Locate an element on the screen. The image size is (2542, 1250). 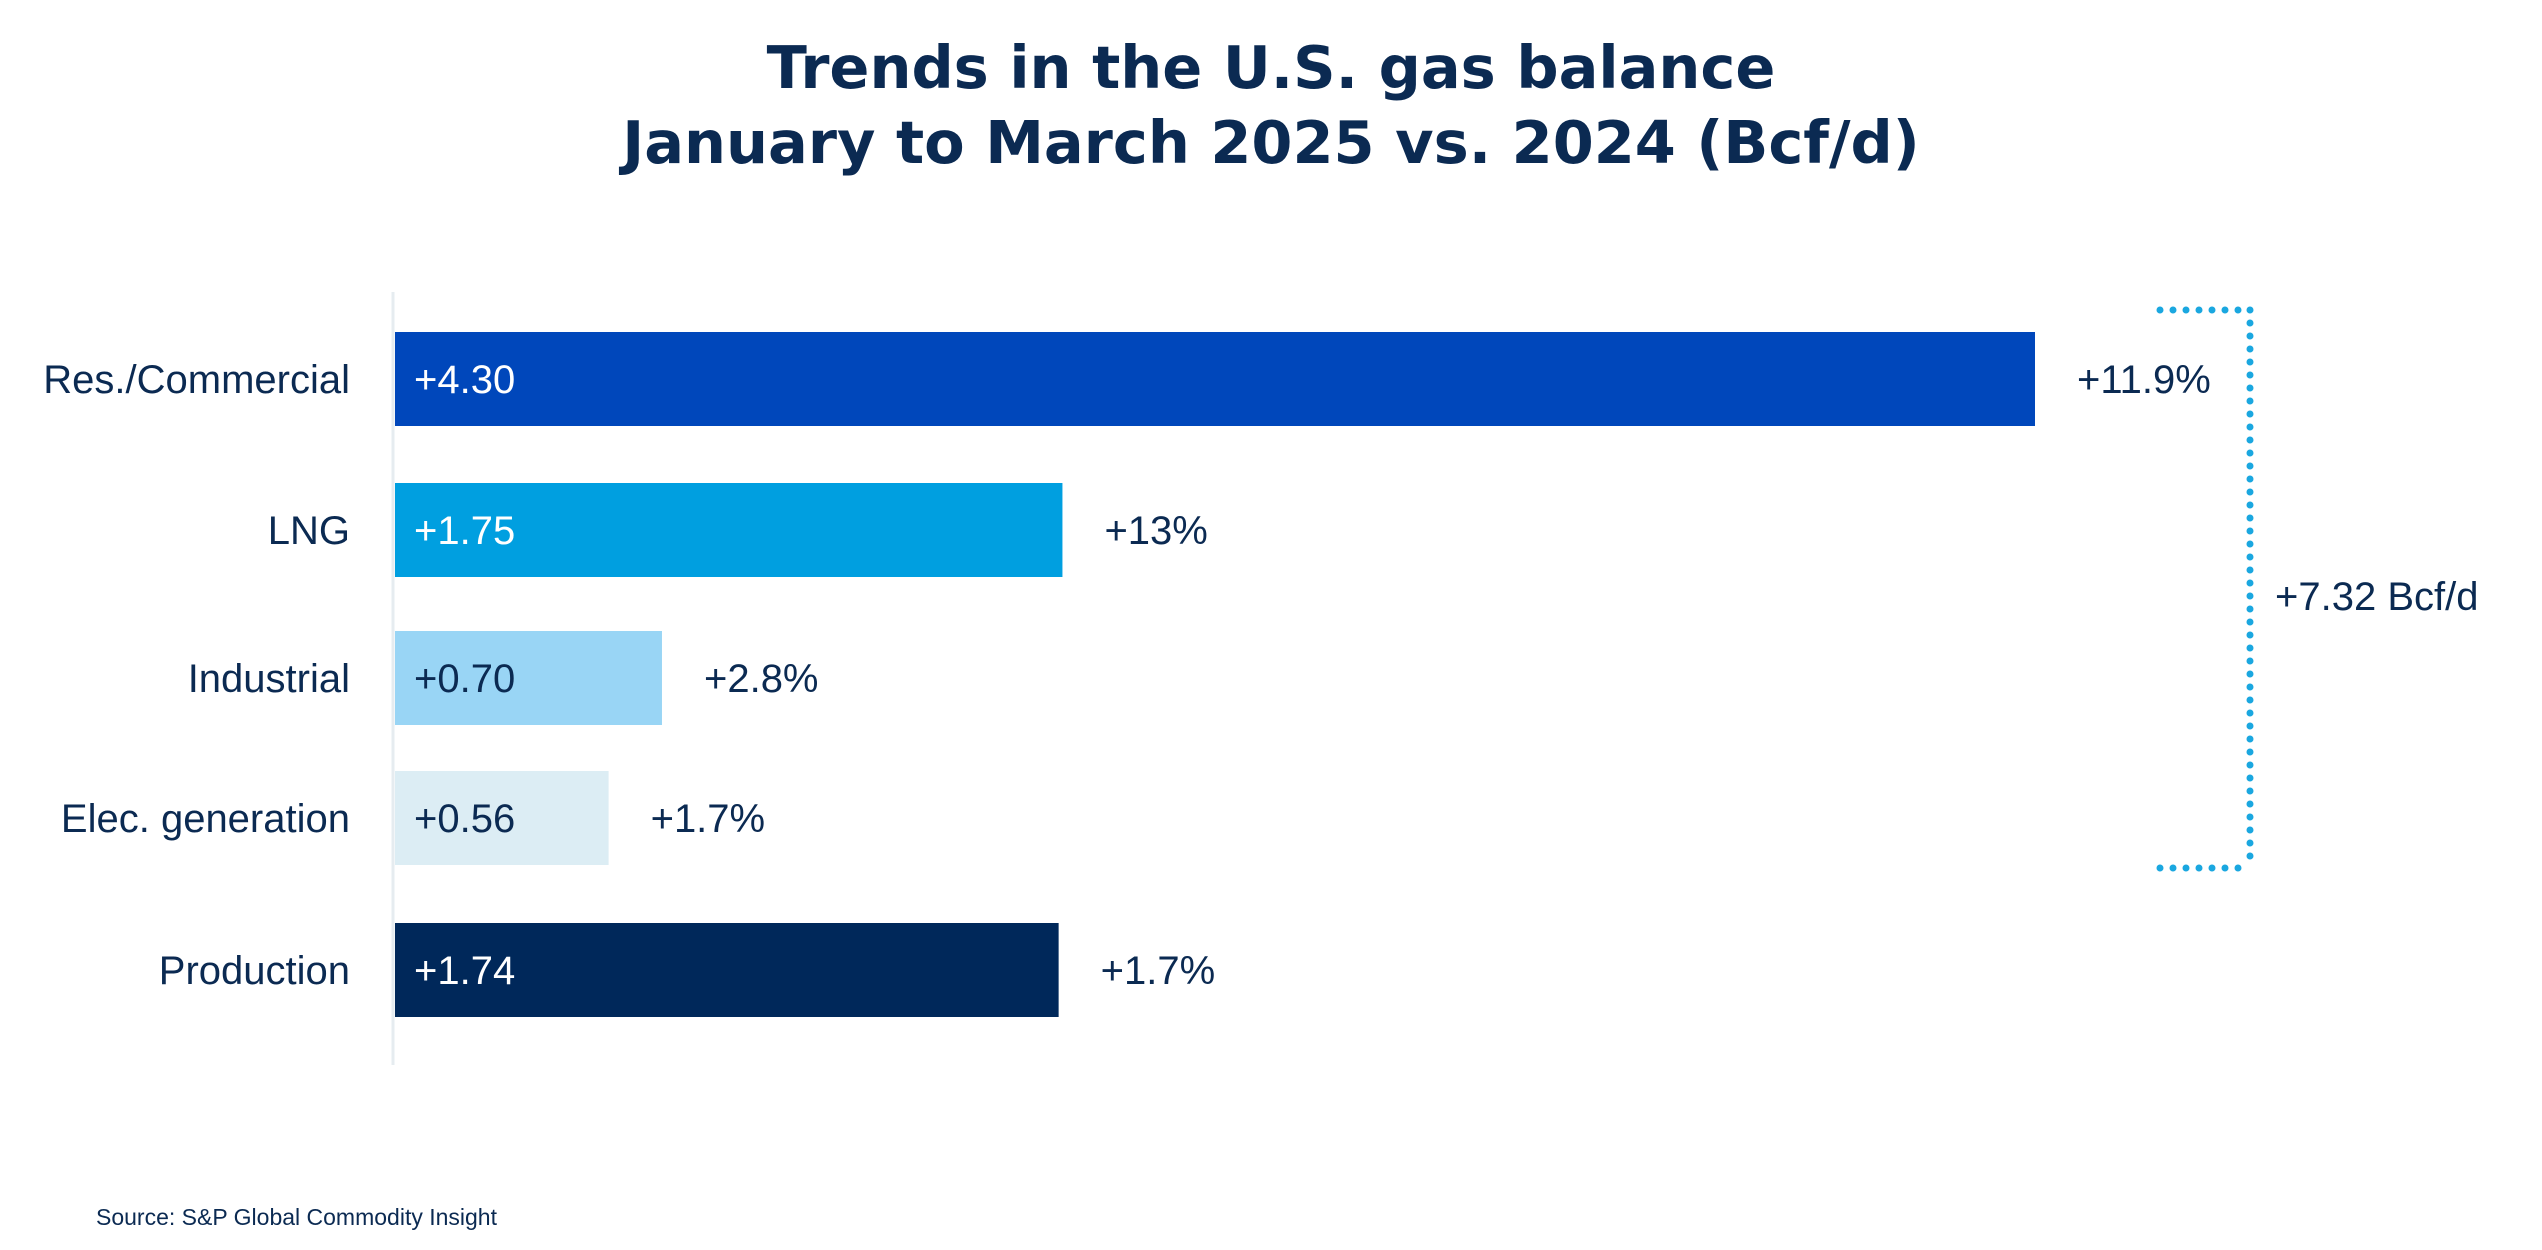
chart-subtitle: January to March 2025 vs. 2024 (Bcf/d) is located at coordinates (1271, 142).